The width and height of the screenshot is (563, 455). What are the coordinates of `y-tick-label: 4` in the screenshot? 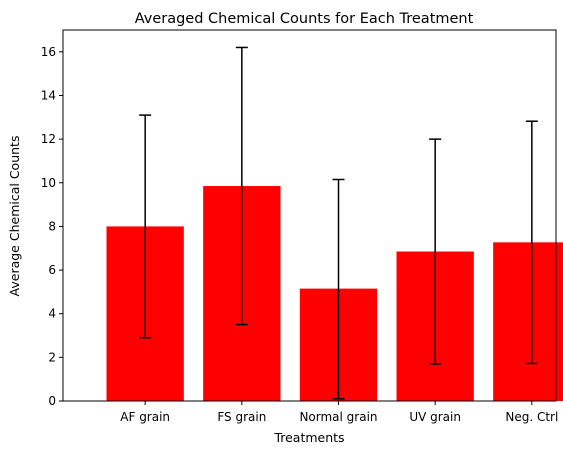 It's located at (52, 314).